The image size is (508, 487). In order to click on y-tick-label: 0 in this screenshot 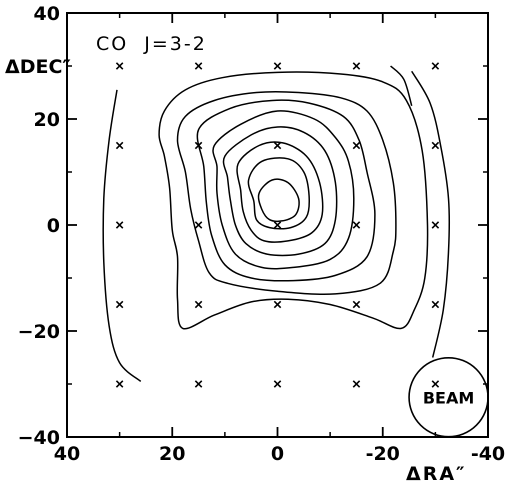, I will do `click(53, 226)`.